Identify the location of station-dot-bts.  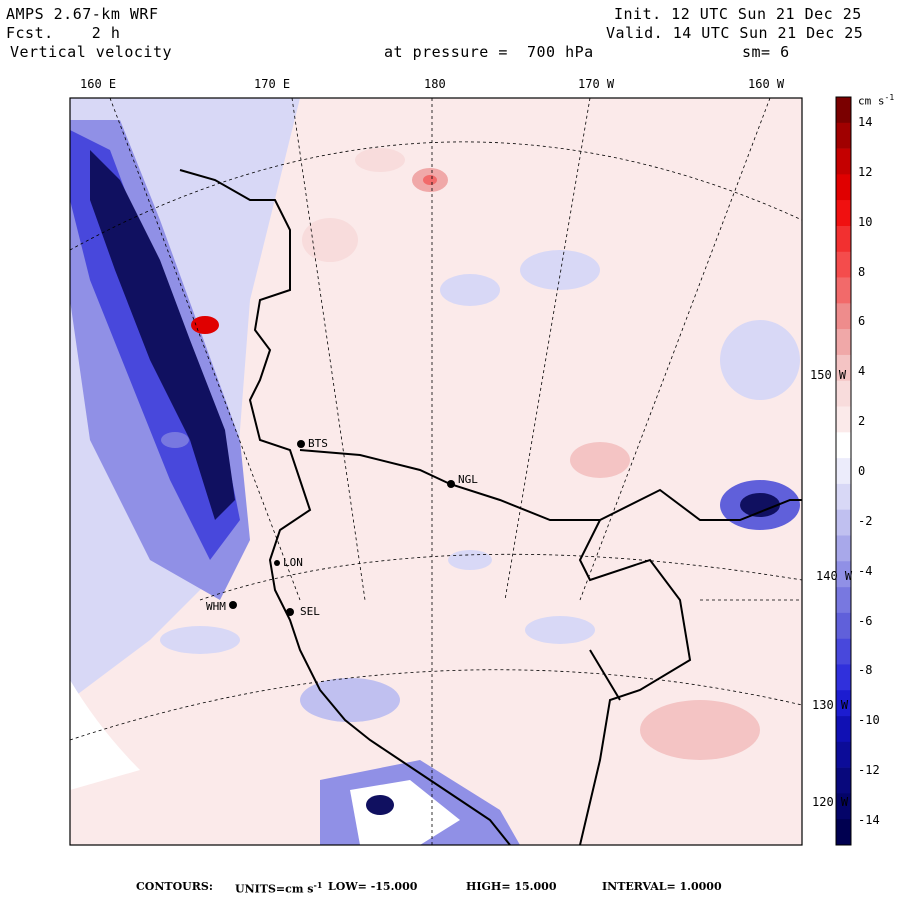
(301, 444).